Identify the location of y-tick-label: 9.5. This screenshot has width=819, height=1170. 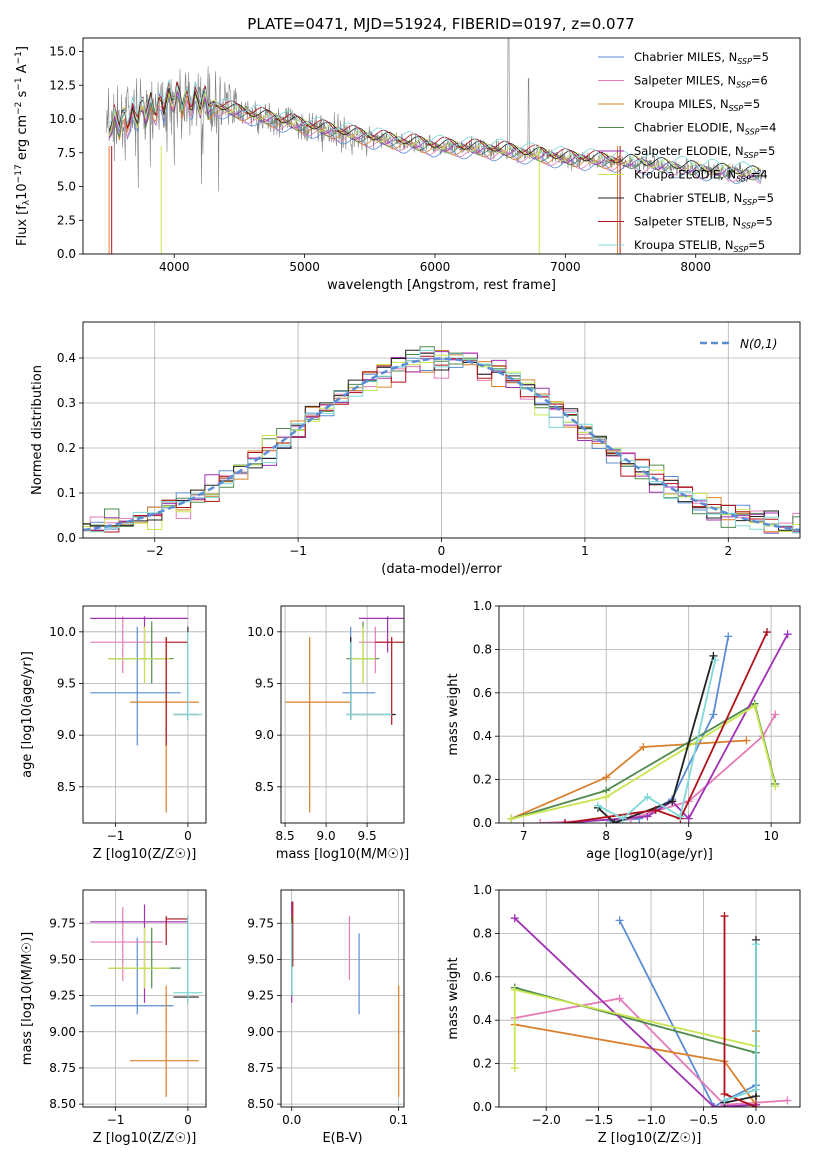
(264, 684).